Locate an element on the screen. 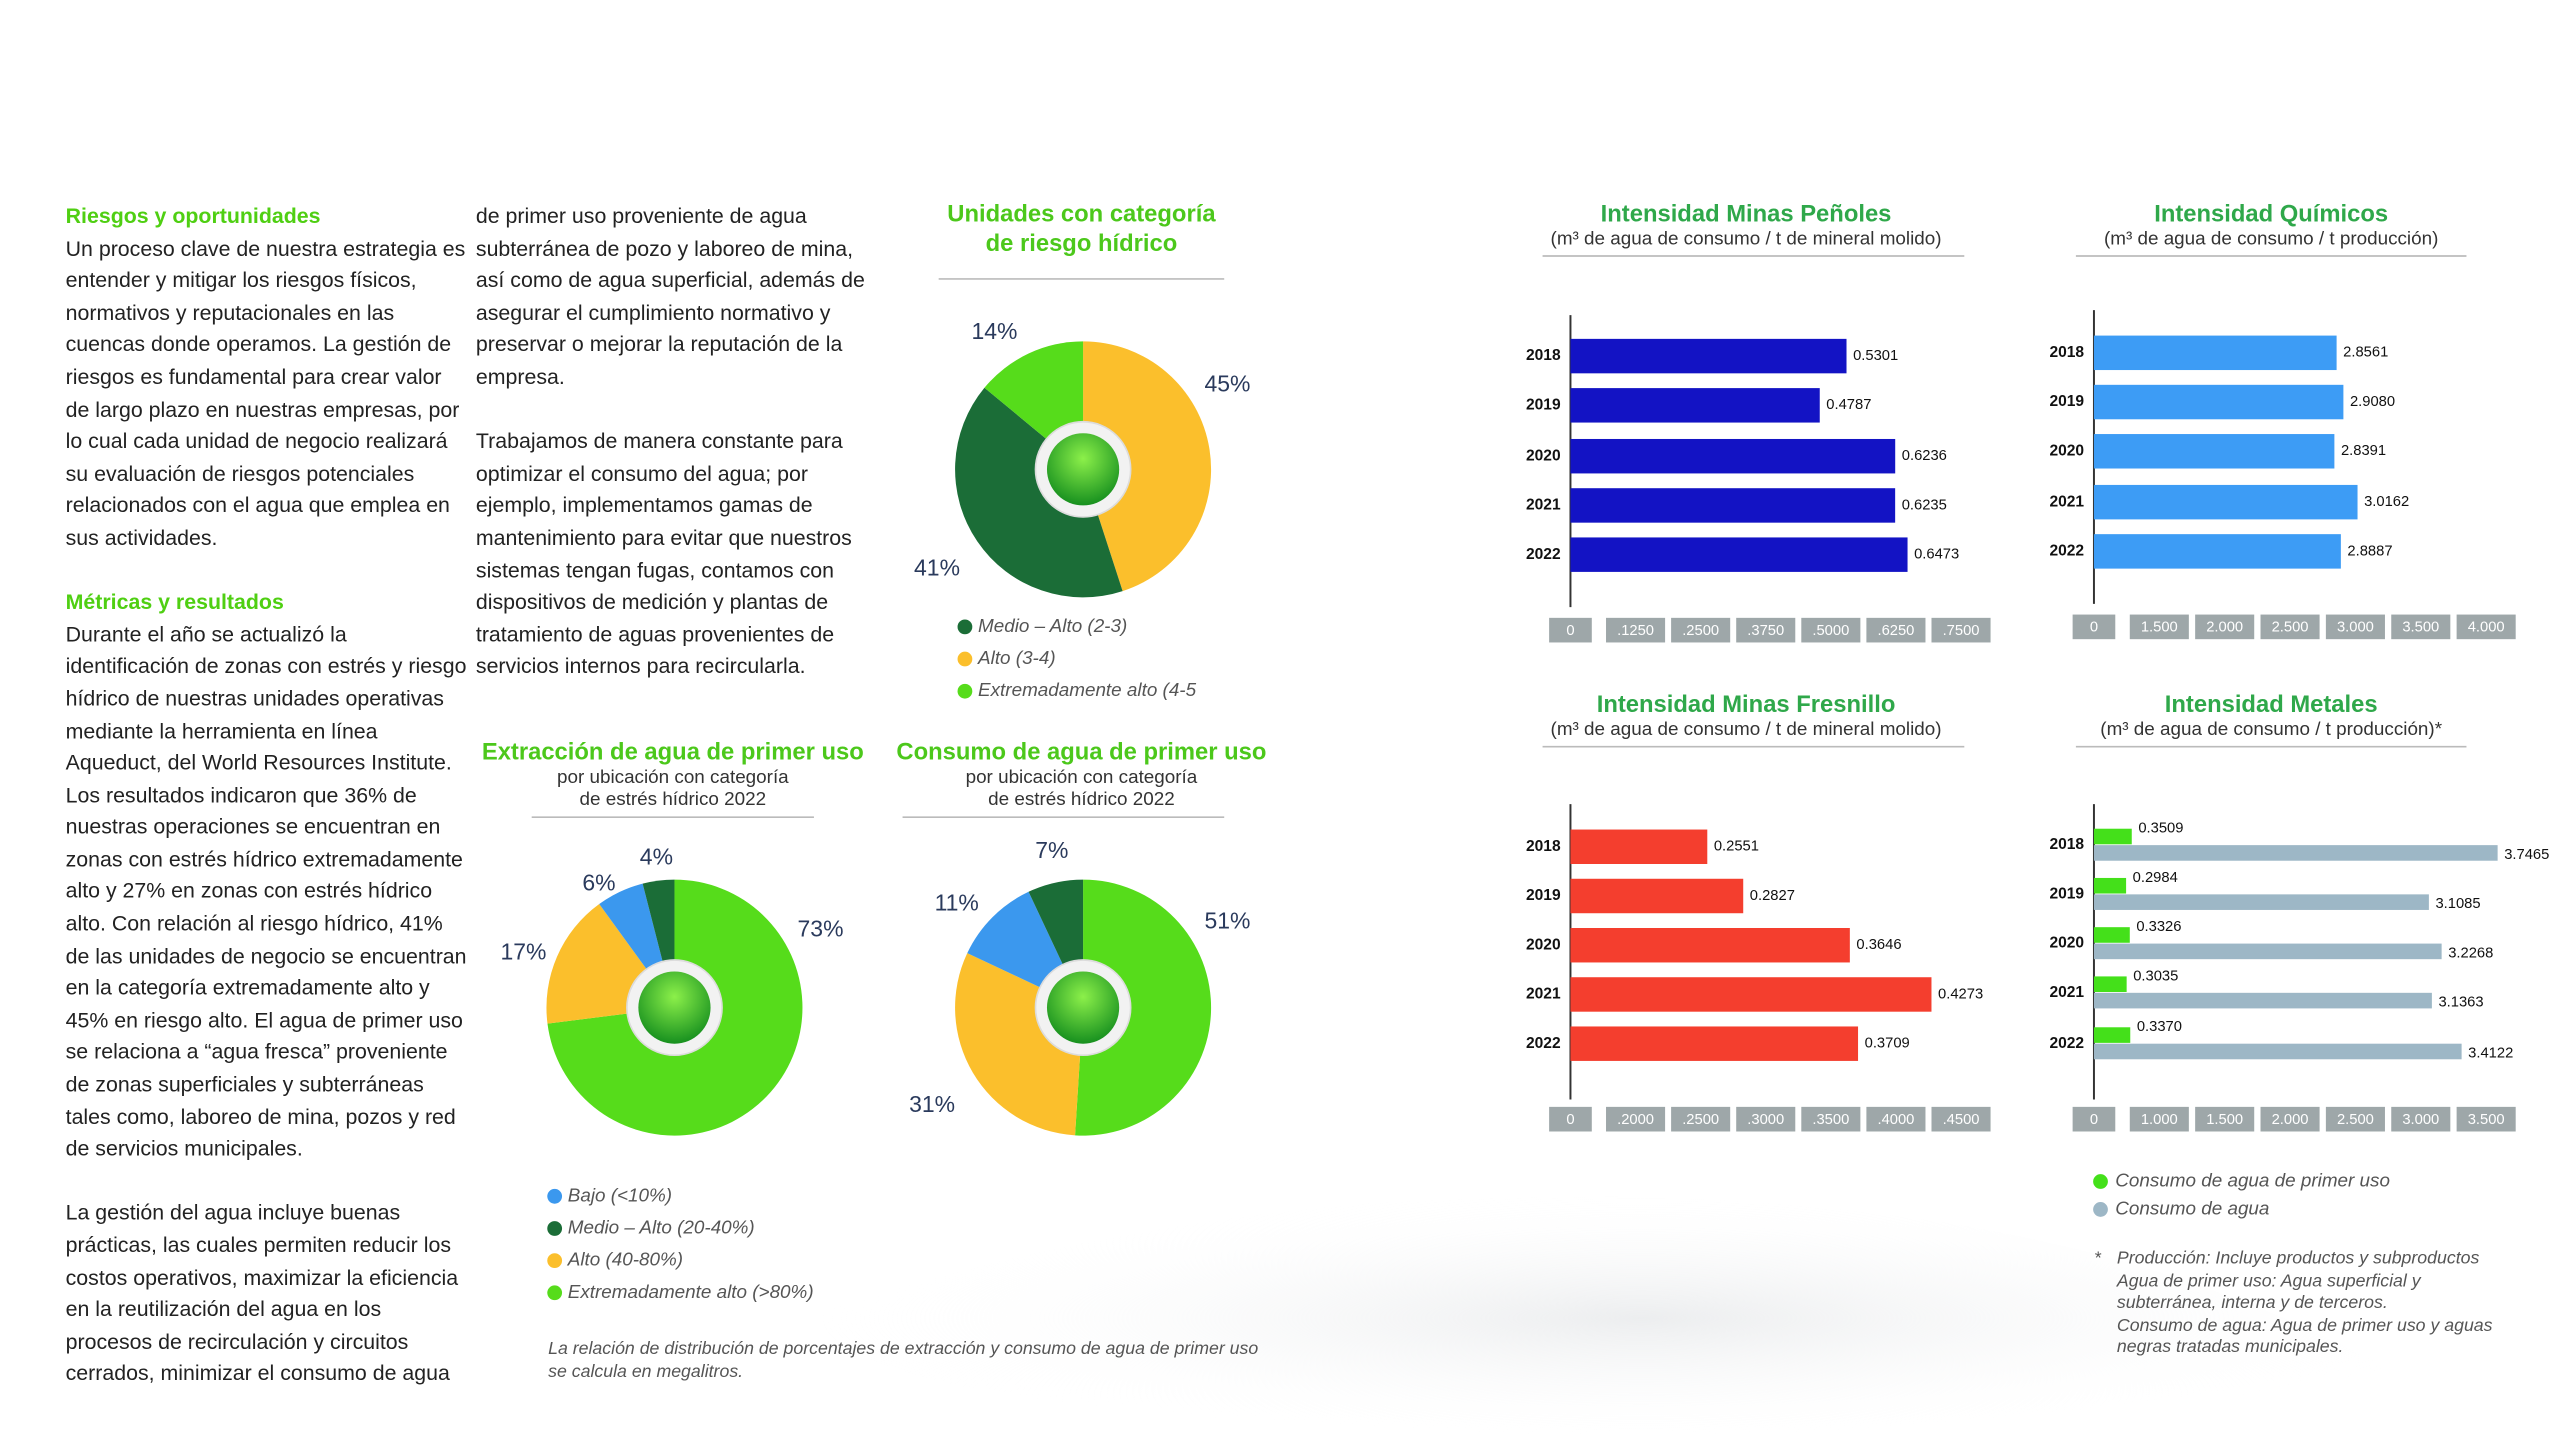  data-label: 0.5301 is located at coordinates (1875, 356).